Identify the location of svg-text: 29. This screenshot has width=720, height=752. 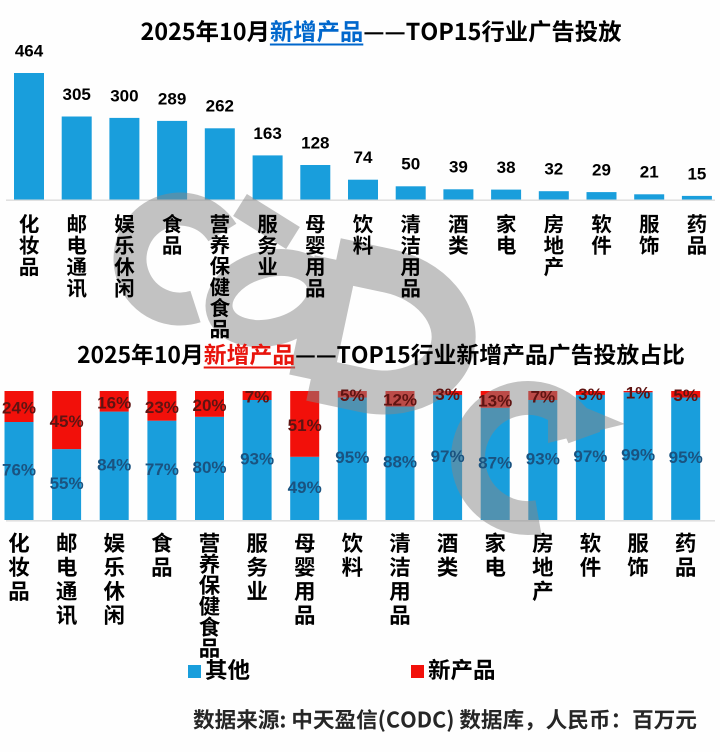
(601, 170).